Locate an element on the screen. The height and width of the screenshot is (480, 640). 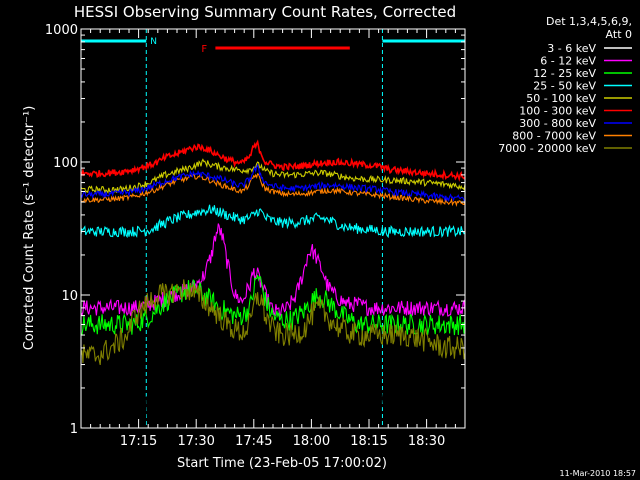
x-tick-label: 18:00 is located at coordinates (311, 441).